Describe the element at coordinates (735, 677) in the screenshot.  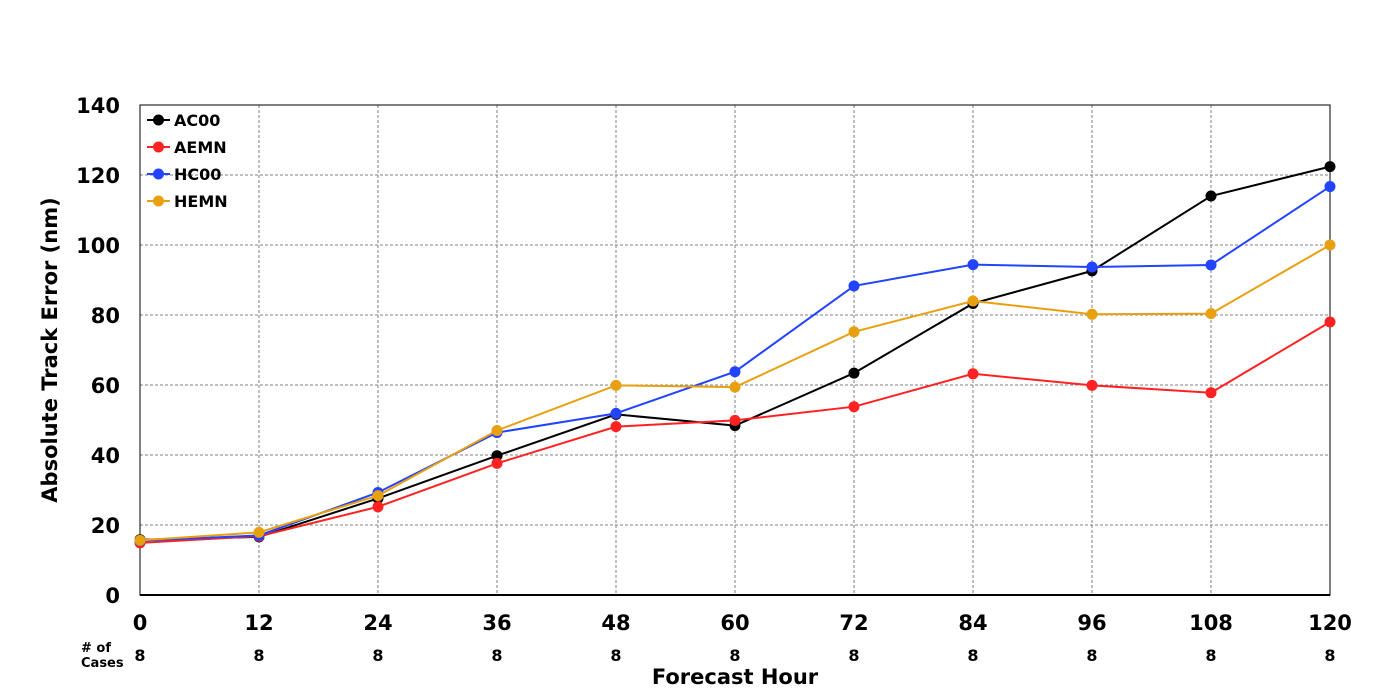
I see `x-axis-title: Forecast Hour` at that location.